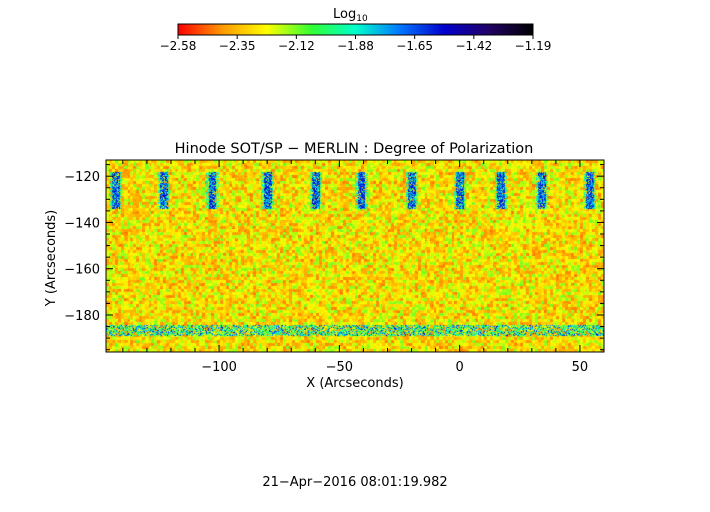  I want to click on y-tick-label: −140, so click(82, 223).